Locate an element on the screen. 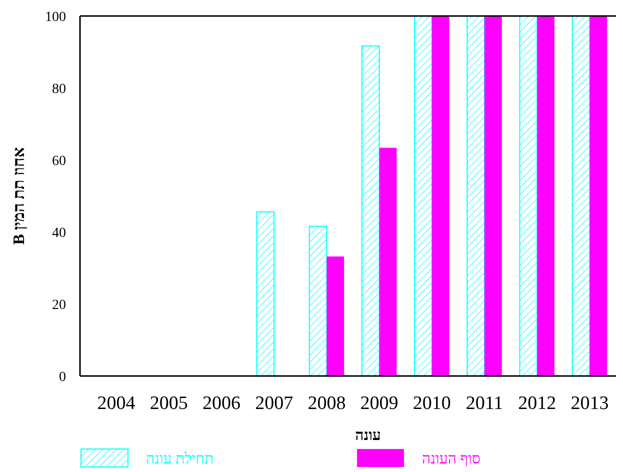 This screenshot has width=623, height=472. x-axis-title: עונה is located at coordinates (368, 436).